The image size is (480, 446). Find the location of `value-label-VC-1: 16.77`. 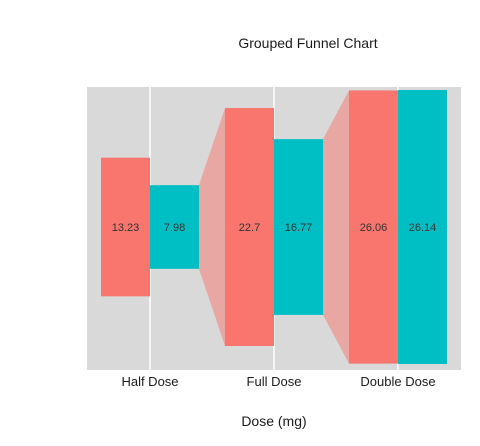

value-label-VC-1: 16.77 is located at coordinates (299, 228).